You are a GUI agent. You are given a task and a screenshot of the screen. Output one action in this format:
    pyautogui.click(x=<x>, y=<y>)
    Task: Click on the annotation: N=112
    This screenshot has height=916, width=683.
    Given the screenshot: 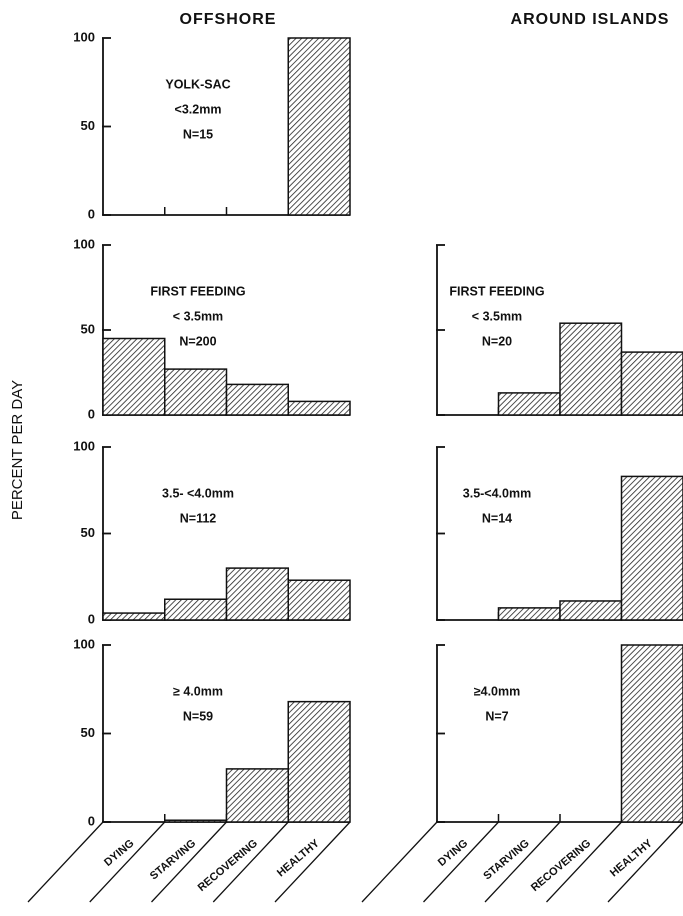 What is the action you would take?
    pyautogui.click(x=198, y=518)
    